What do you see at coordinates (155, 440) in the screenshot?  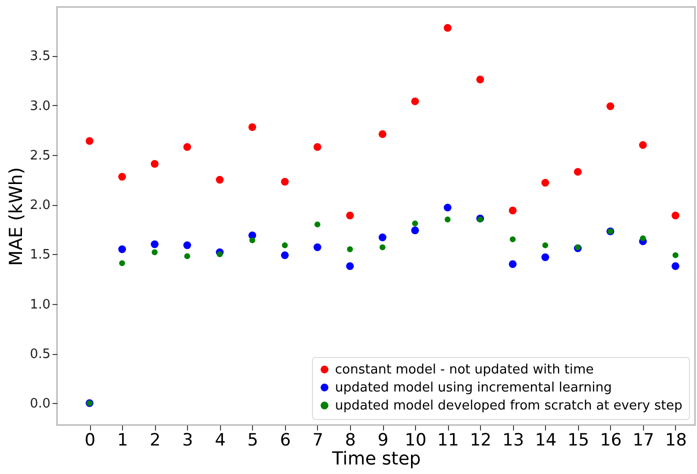 I see `x-tick-label: 2` at bounding box center [155, 440].